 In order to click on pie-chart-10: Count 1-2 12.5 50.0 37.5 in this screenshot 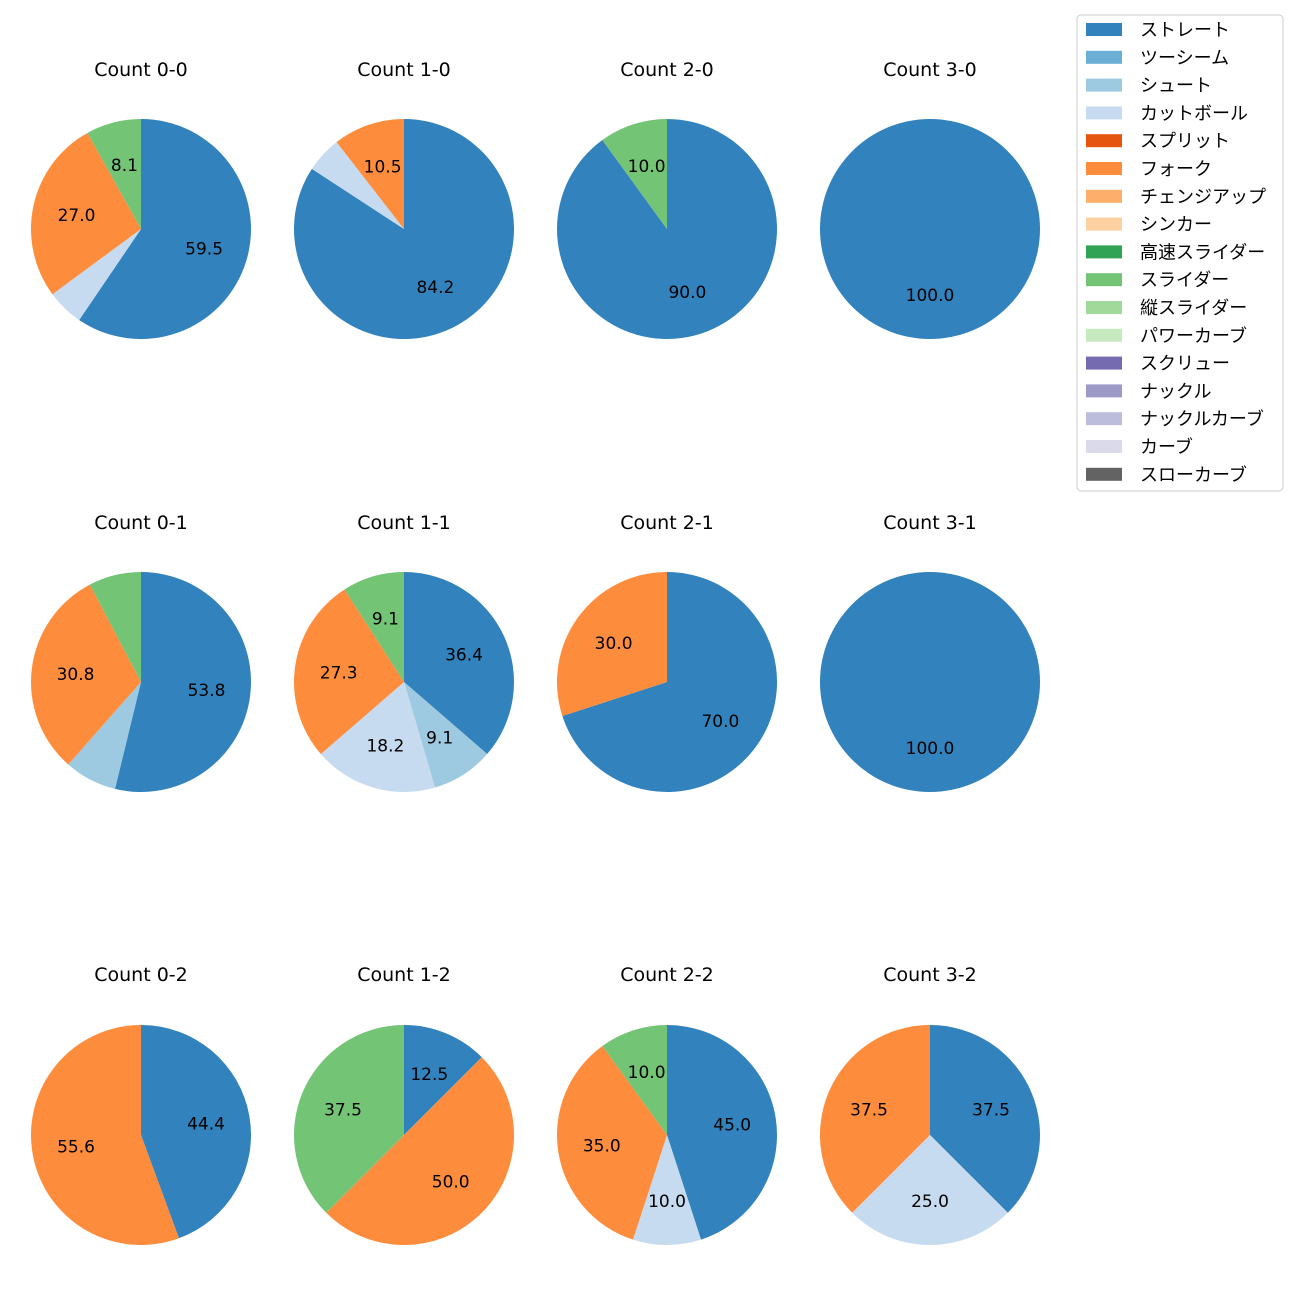, I will do `click(404, 1104)`.